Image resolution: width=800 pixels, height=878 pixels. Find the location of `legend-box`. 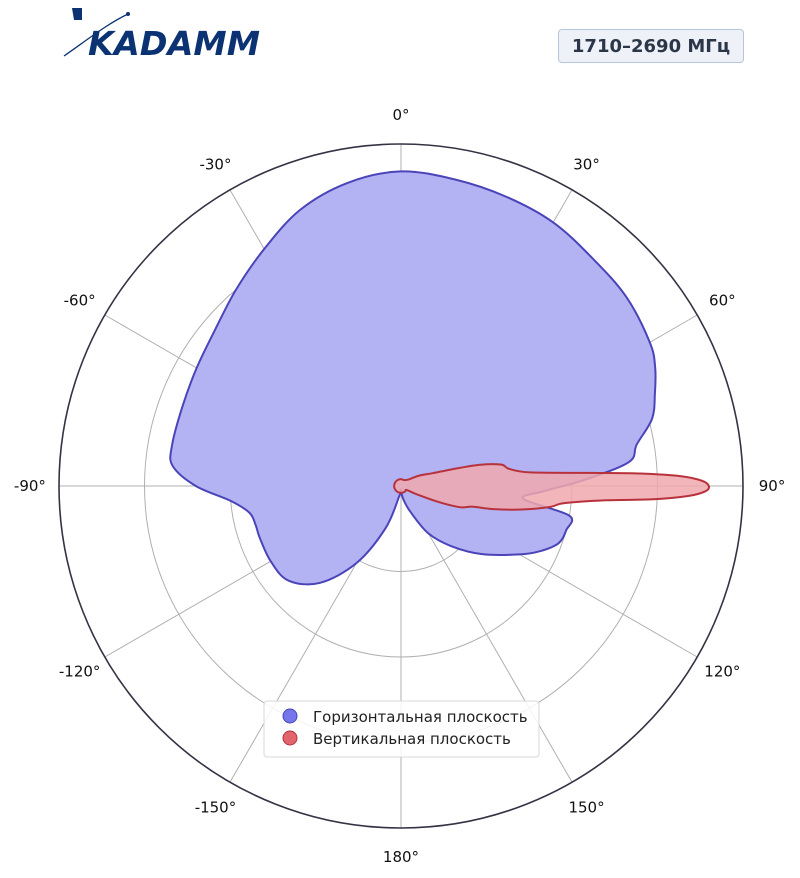

legend-box is located at coordinates (401, 729).